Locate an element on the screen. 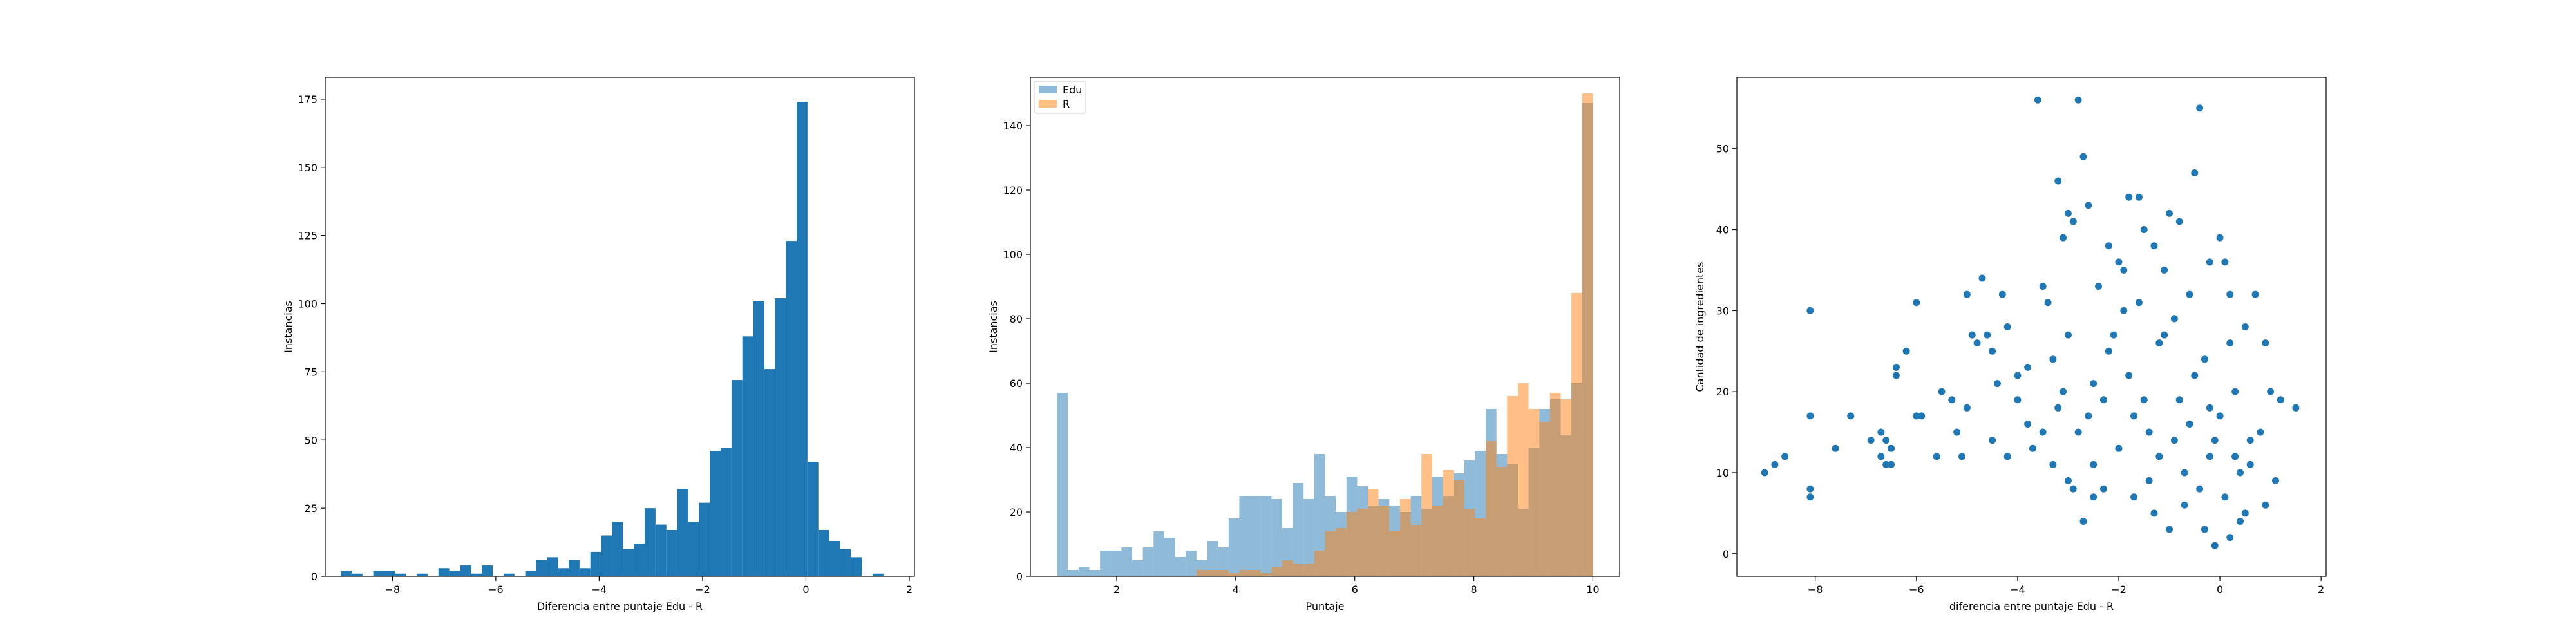  y-tick-label: 60 is located at coordinates (1016, 383).